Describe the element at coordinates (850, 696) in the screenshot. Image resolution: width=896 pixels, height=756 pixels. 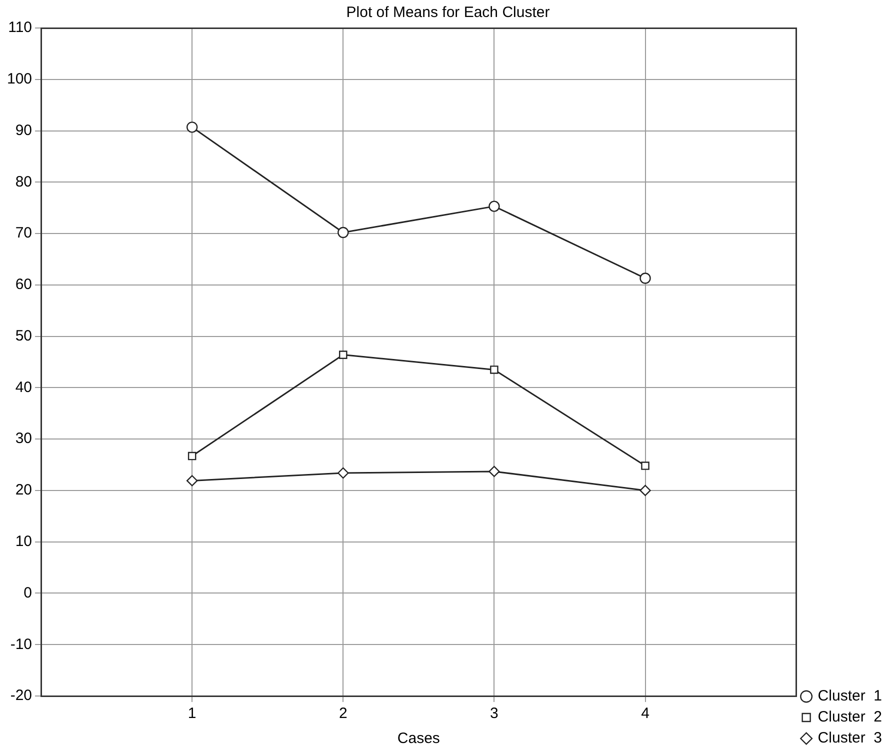
I see `legend-label: Cluster 1` at that location.